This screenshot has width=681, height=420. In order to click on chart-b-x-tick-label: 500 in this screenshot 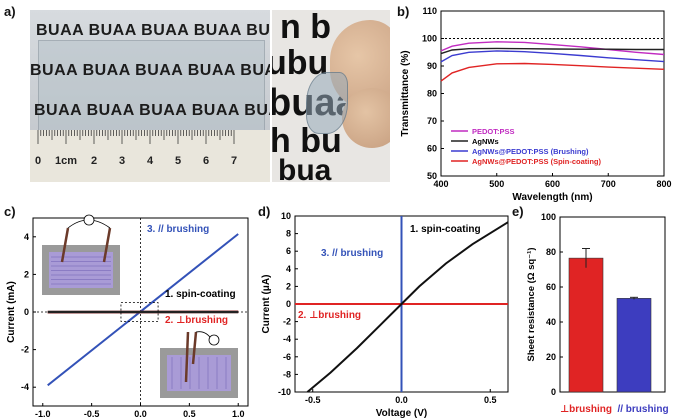, I will do `click(496, 184)`.